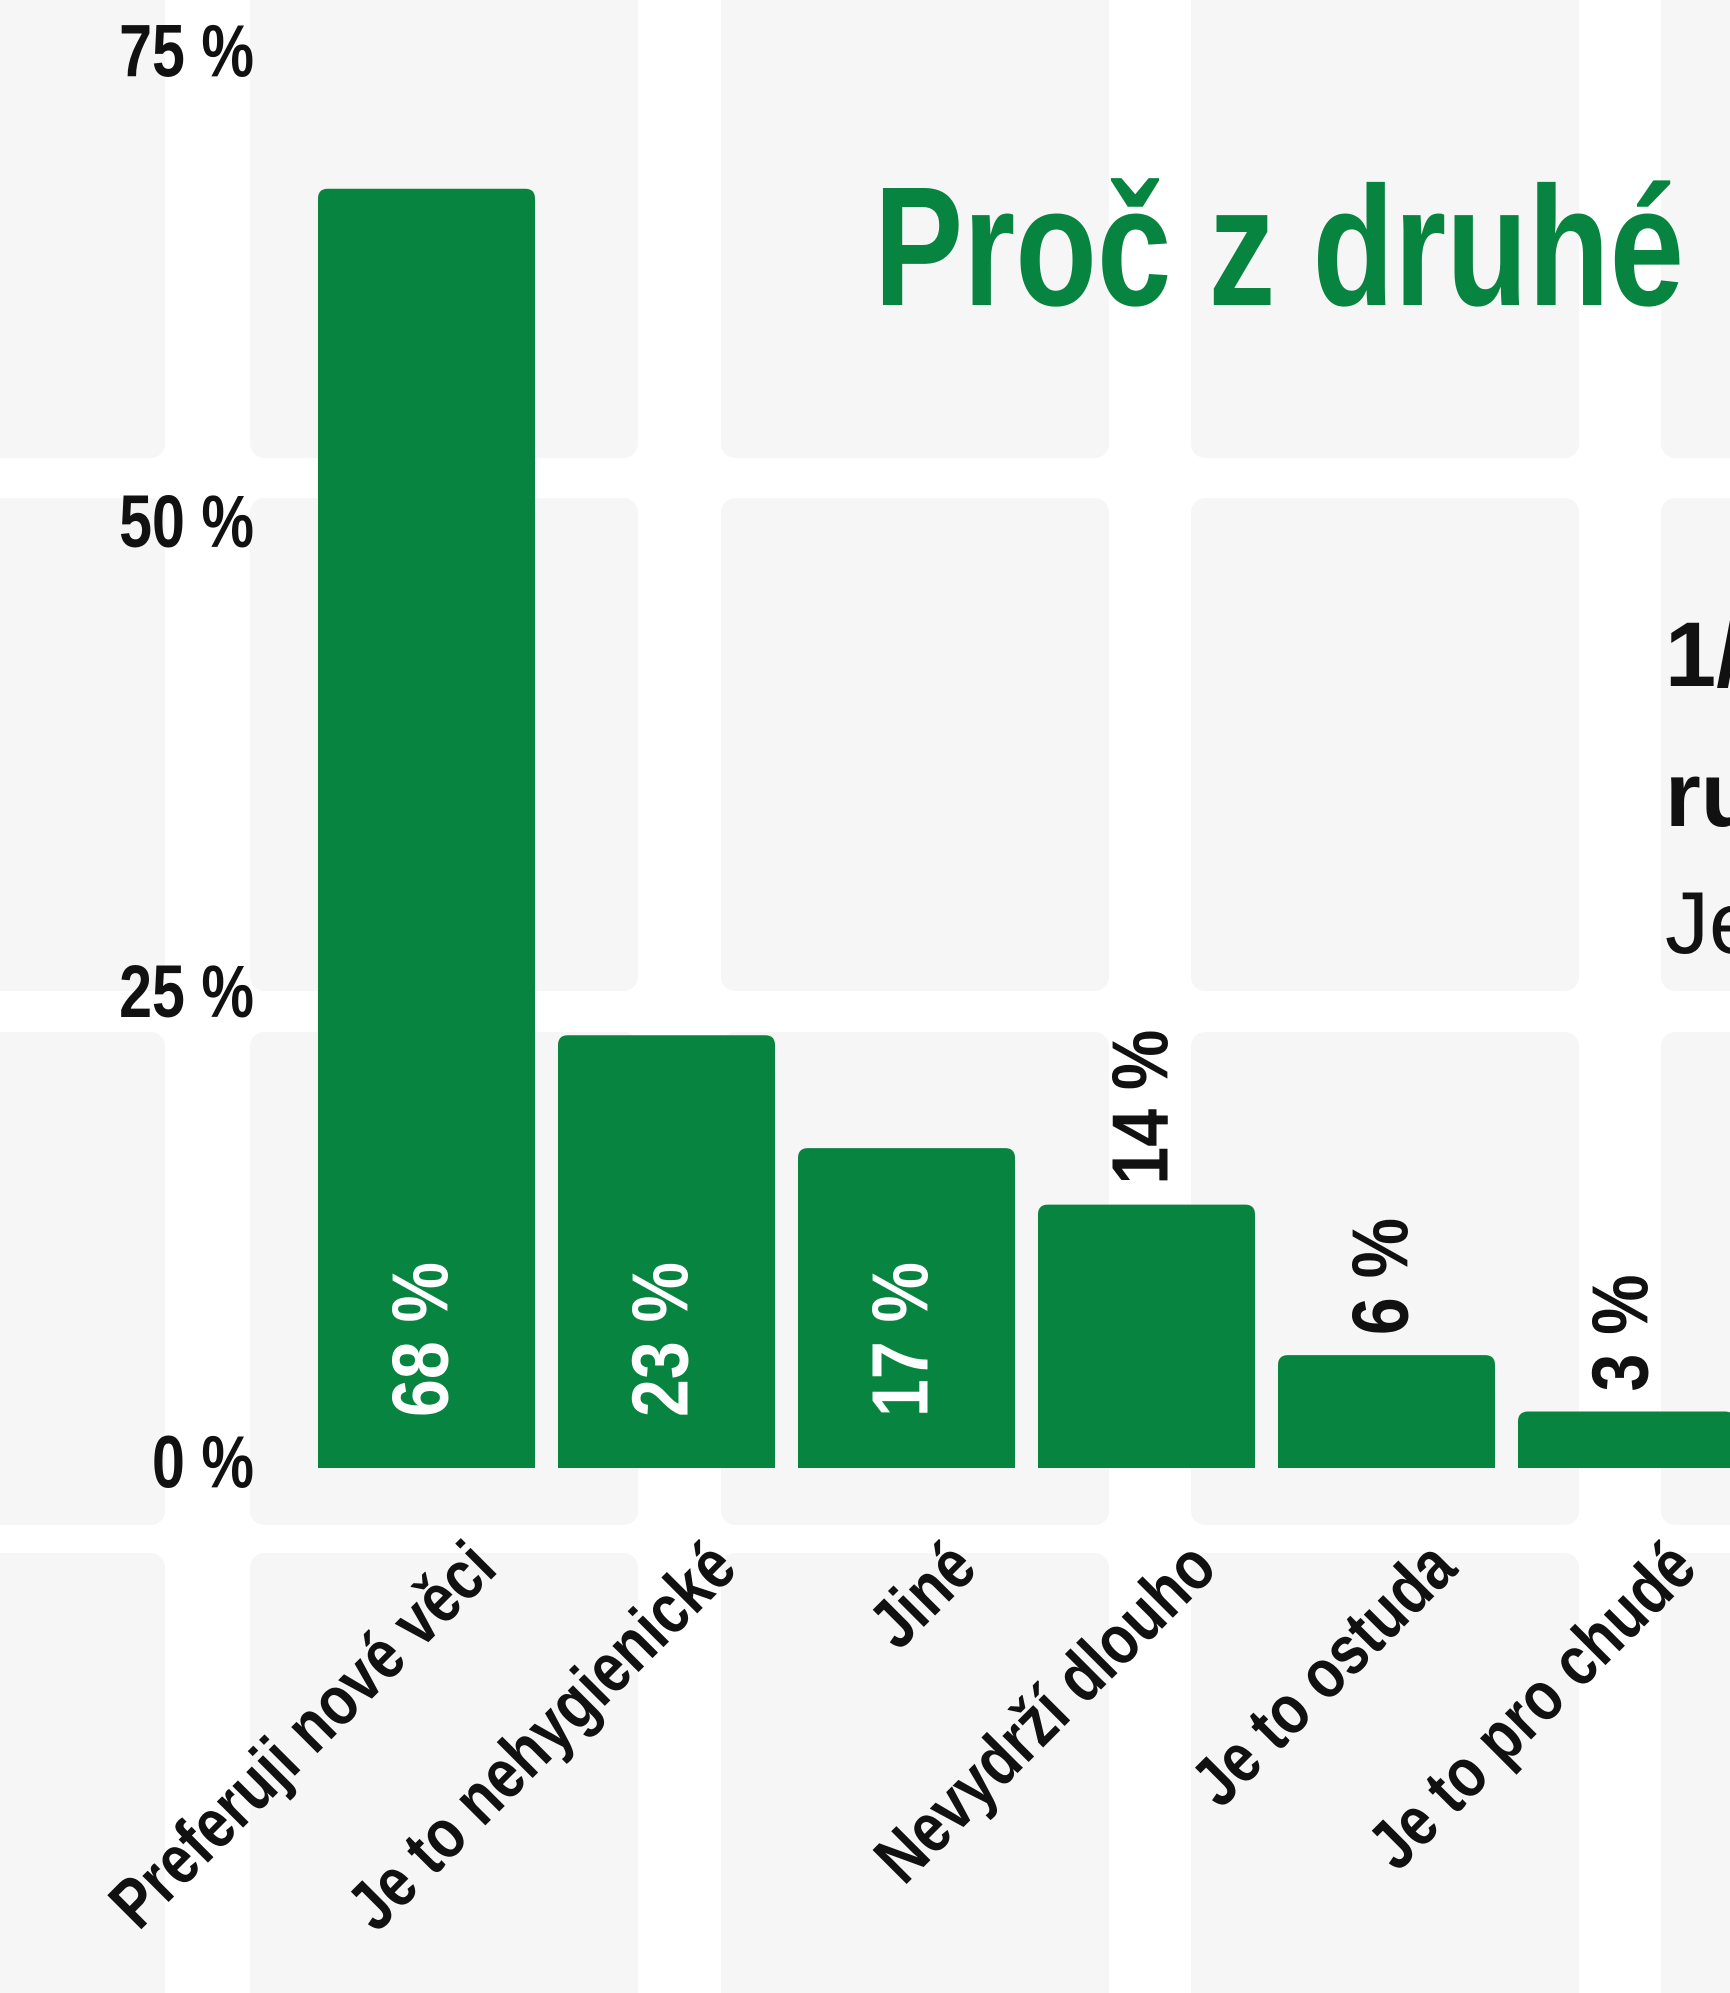 The image size is (1730, 1993). What do you see at coordinates (1697, 922) in the screenshot?
I see `annotation: Je` at bounding box center [1697, 922].